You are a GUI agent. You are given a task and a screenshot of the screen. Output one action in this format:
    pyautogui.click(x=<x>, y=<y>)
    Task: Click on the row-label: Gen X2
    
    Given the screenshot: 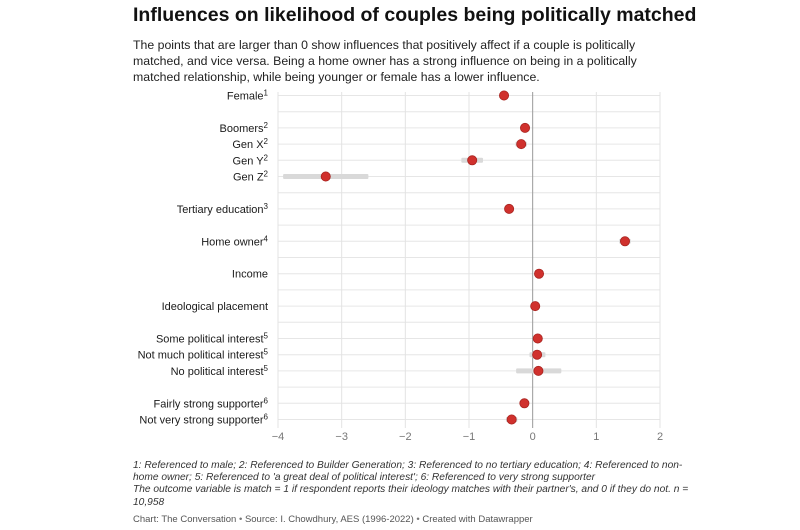 What is the action you would take?
    pyautogui.click(x=250, y=144)
    